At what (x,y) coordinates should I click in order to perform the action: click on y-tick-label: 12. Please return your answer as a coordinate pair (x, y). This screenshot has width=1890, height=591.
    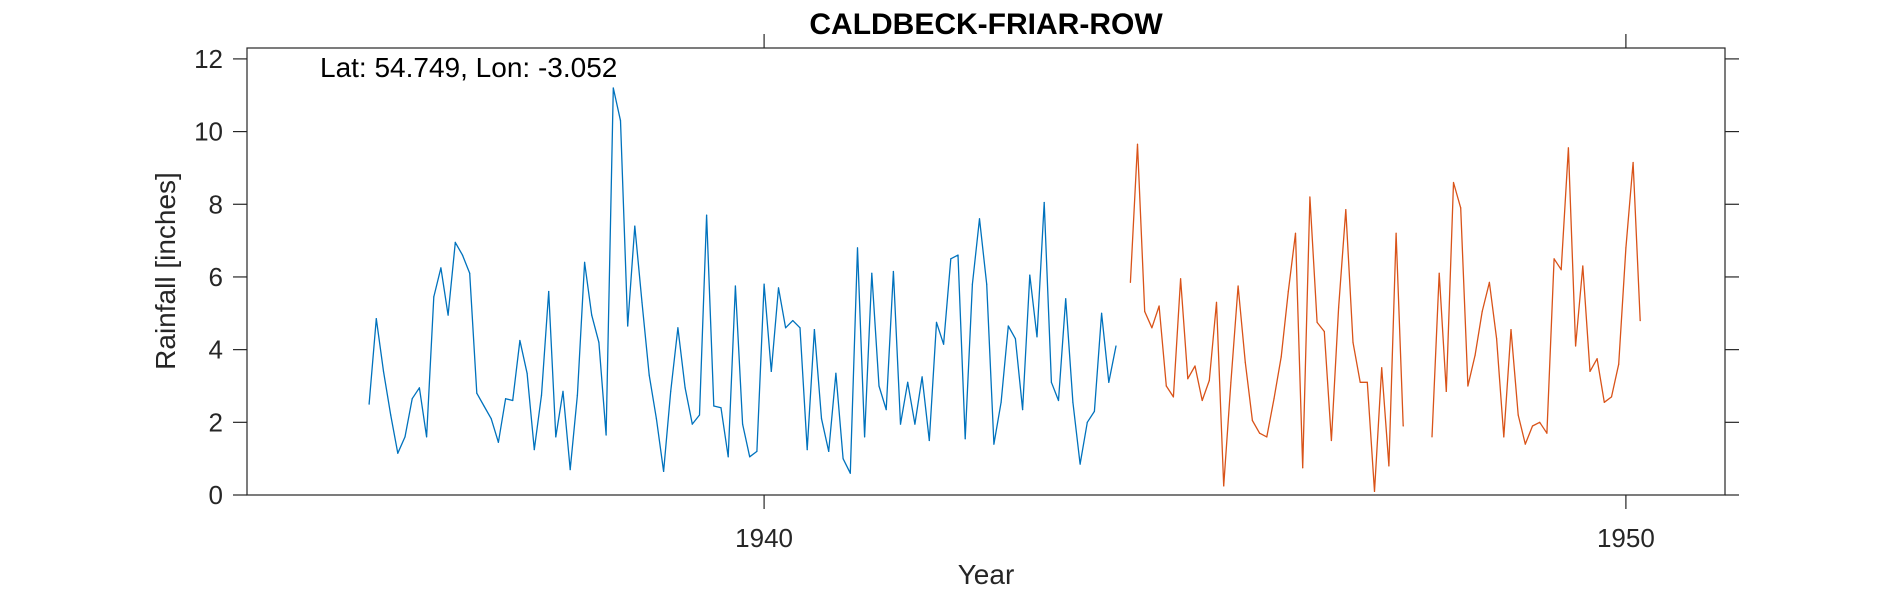
    Looking at the image, I should click on (208, 59).